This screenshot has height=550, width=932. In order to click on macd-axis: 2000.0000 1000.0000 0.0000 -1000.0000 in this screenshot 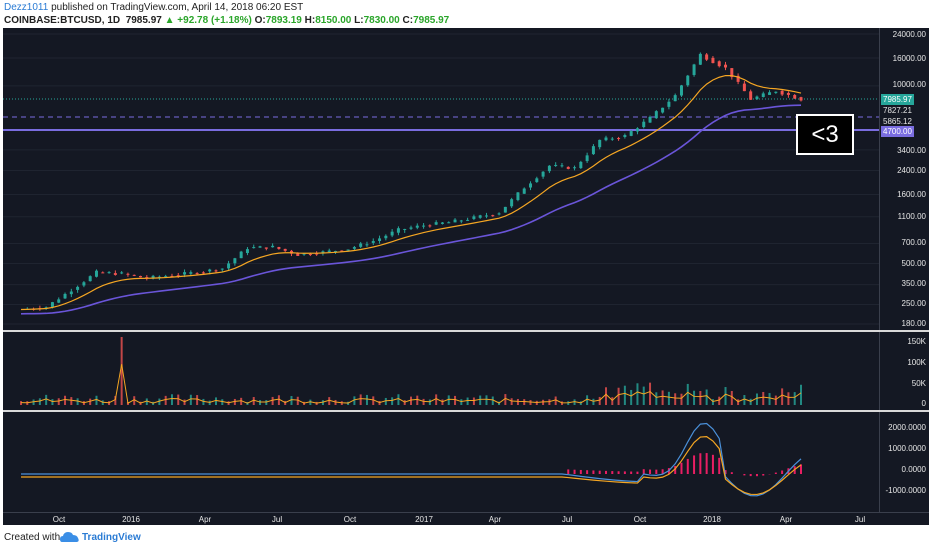, I will do `click(904, 462)`.